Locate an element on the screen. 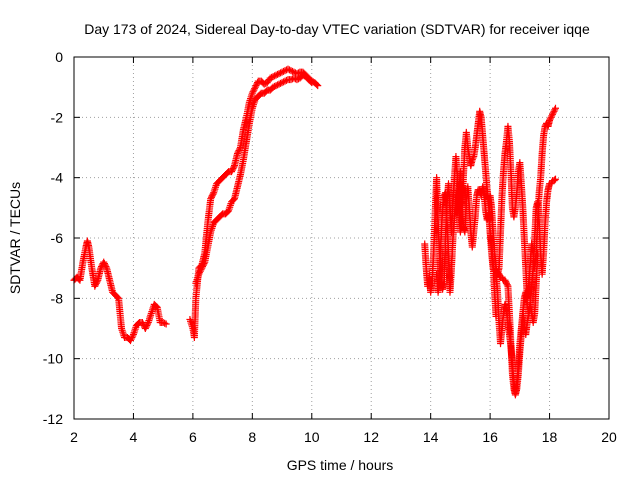 This screenshot has height=480, width=640. x-tick-label: 18 is located at coordinates (550, 437).